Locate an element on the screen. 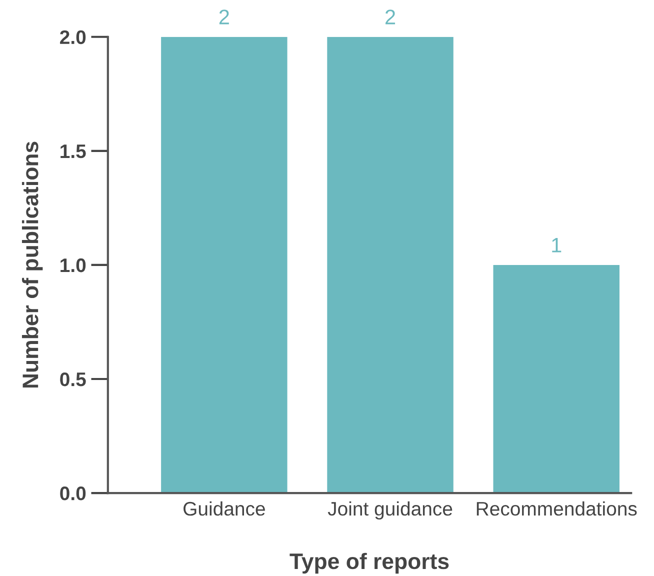  x-tick-label: Joint guidance is located at coordinates (390, 510).